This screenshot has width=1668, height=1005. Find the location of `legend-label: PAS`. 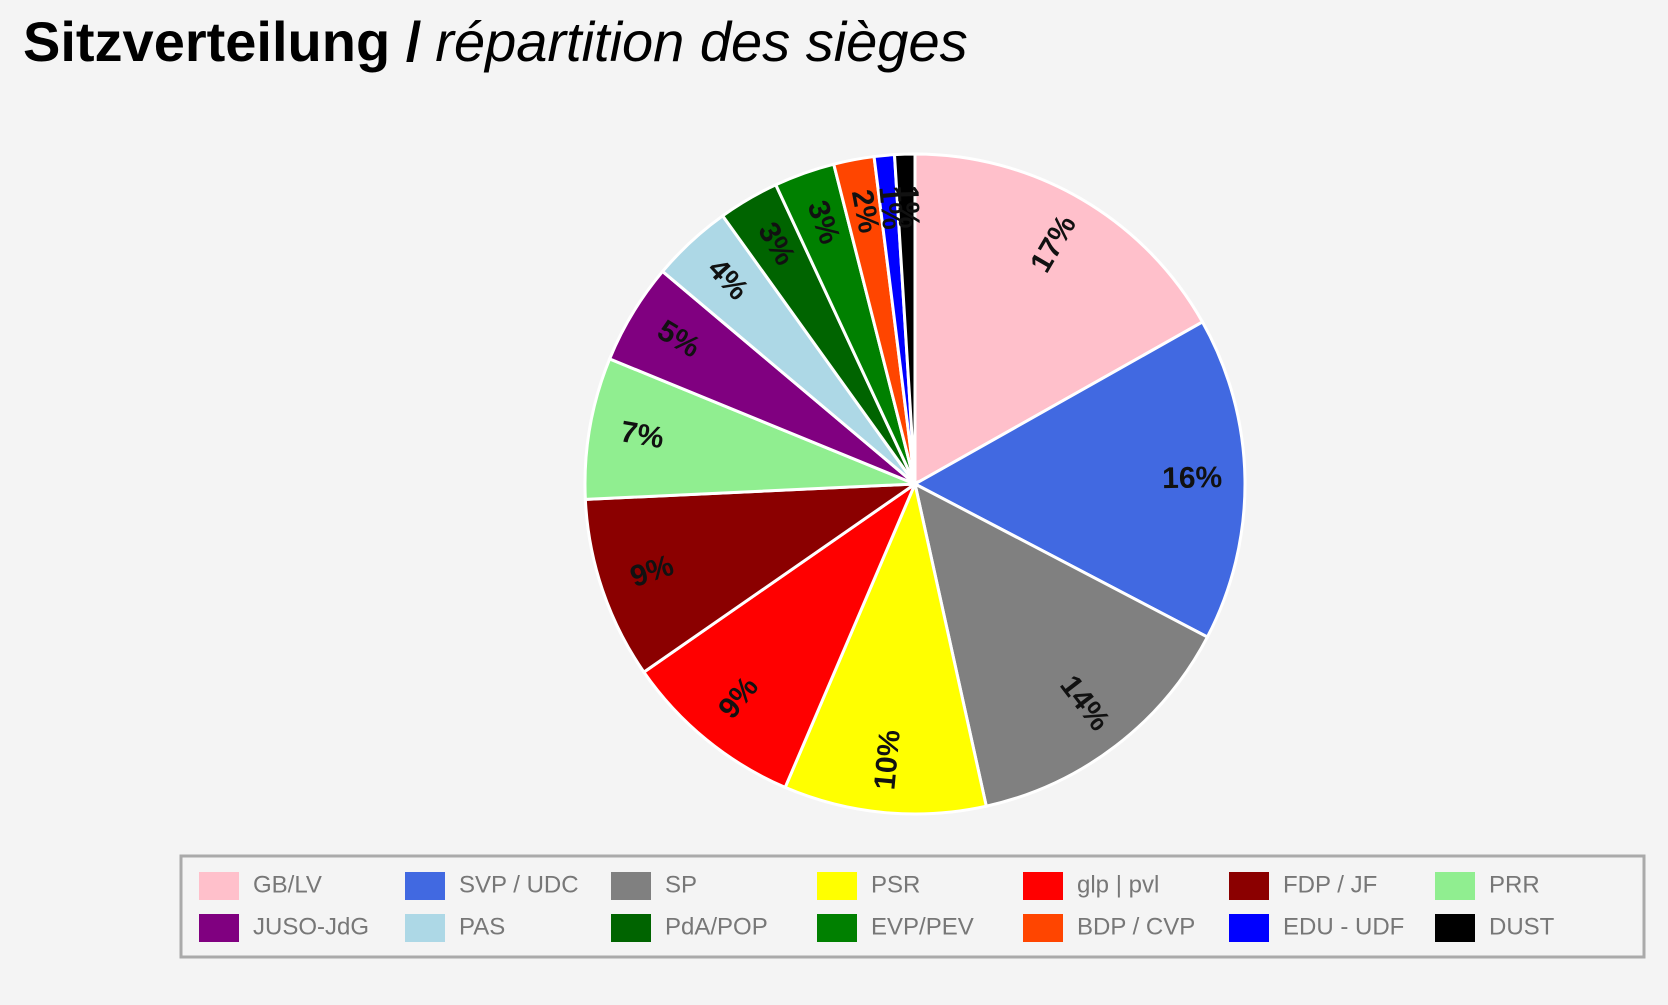

legend-label: PAS is located at coordinates (482, 926).